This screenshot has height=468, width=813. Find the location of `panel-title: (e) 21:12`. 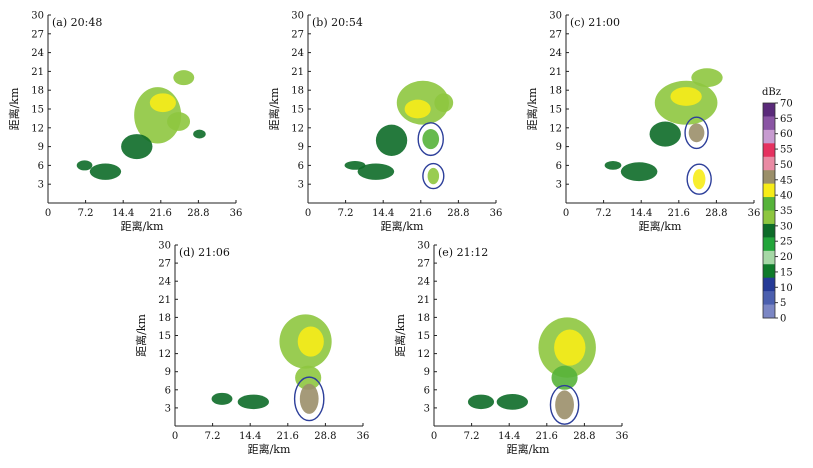

panel-title: (e) 21:12 is located at coordinates (463, 252).